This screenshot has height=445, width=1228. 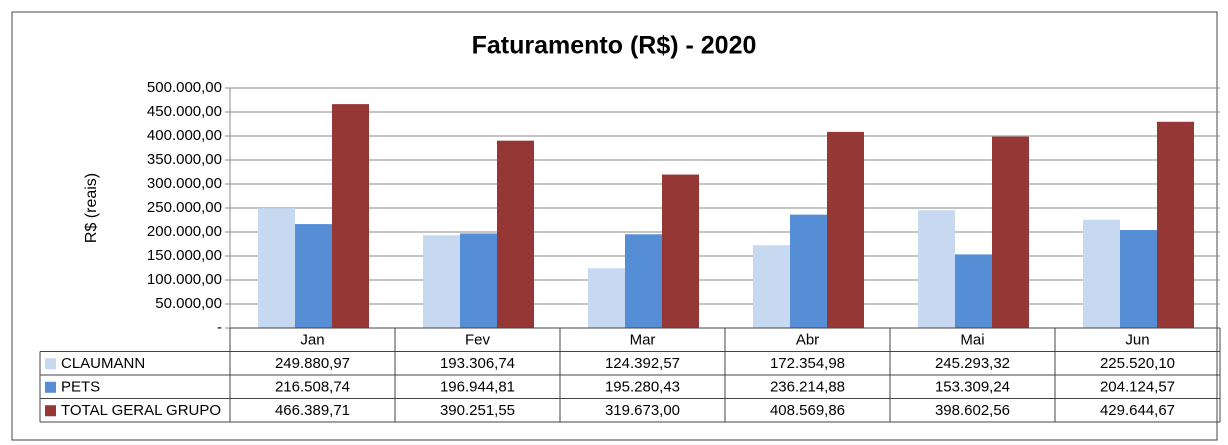 What do you see at coordinates (312, 340) in the screenshot?
I see `x-tick-label: Jan` at bounding box center [312, 340].